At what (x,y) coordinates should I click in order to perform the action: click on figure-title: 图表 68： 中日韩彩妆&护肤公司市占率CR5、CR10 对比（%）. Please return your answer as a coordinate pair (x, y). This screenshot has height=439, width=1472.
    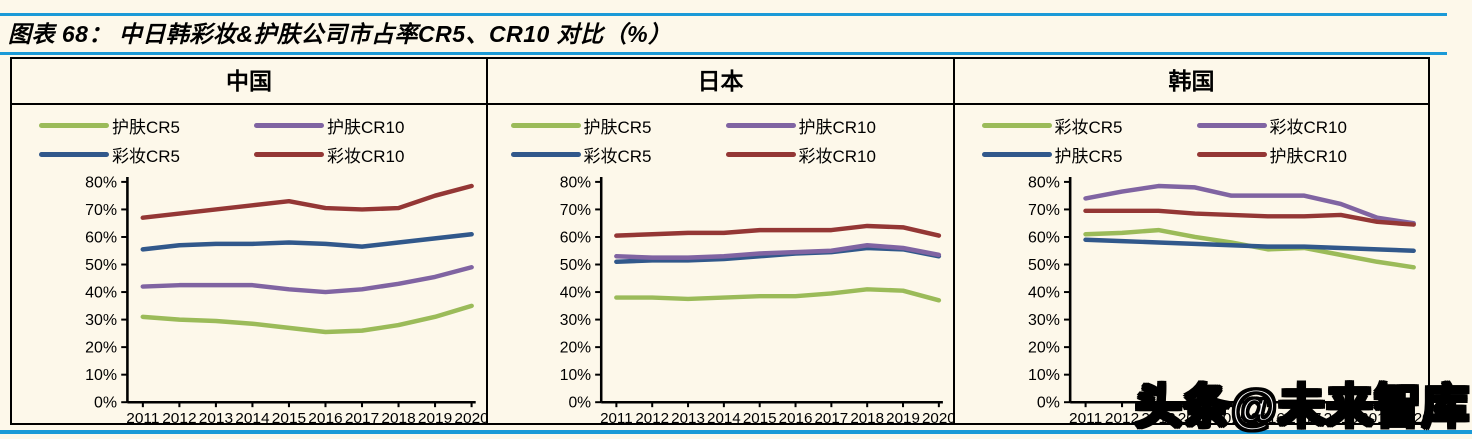
    Looking at the image, I should click on (340, 34).